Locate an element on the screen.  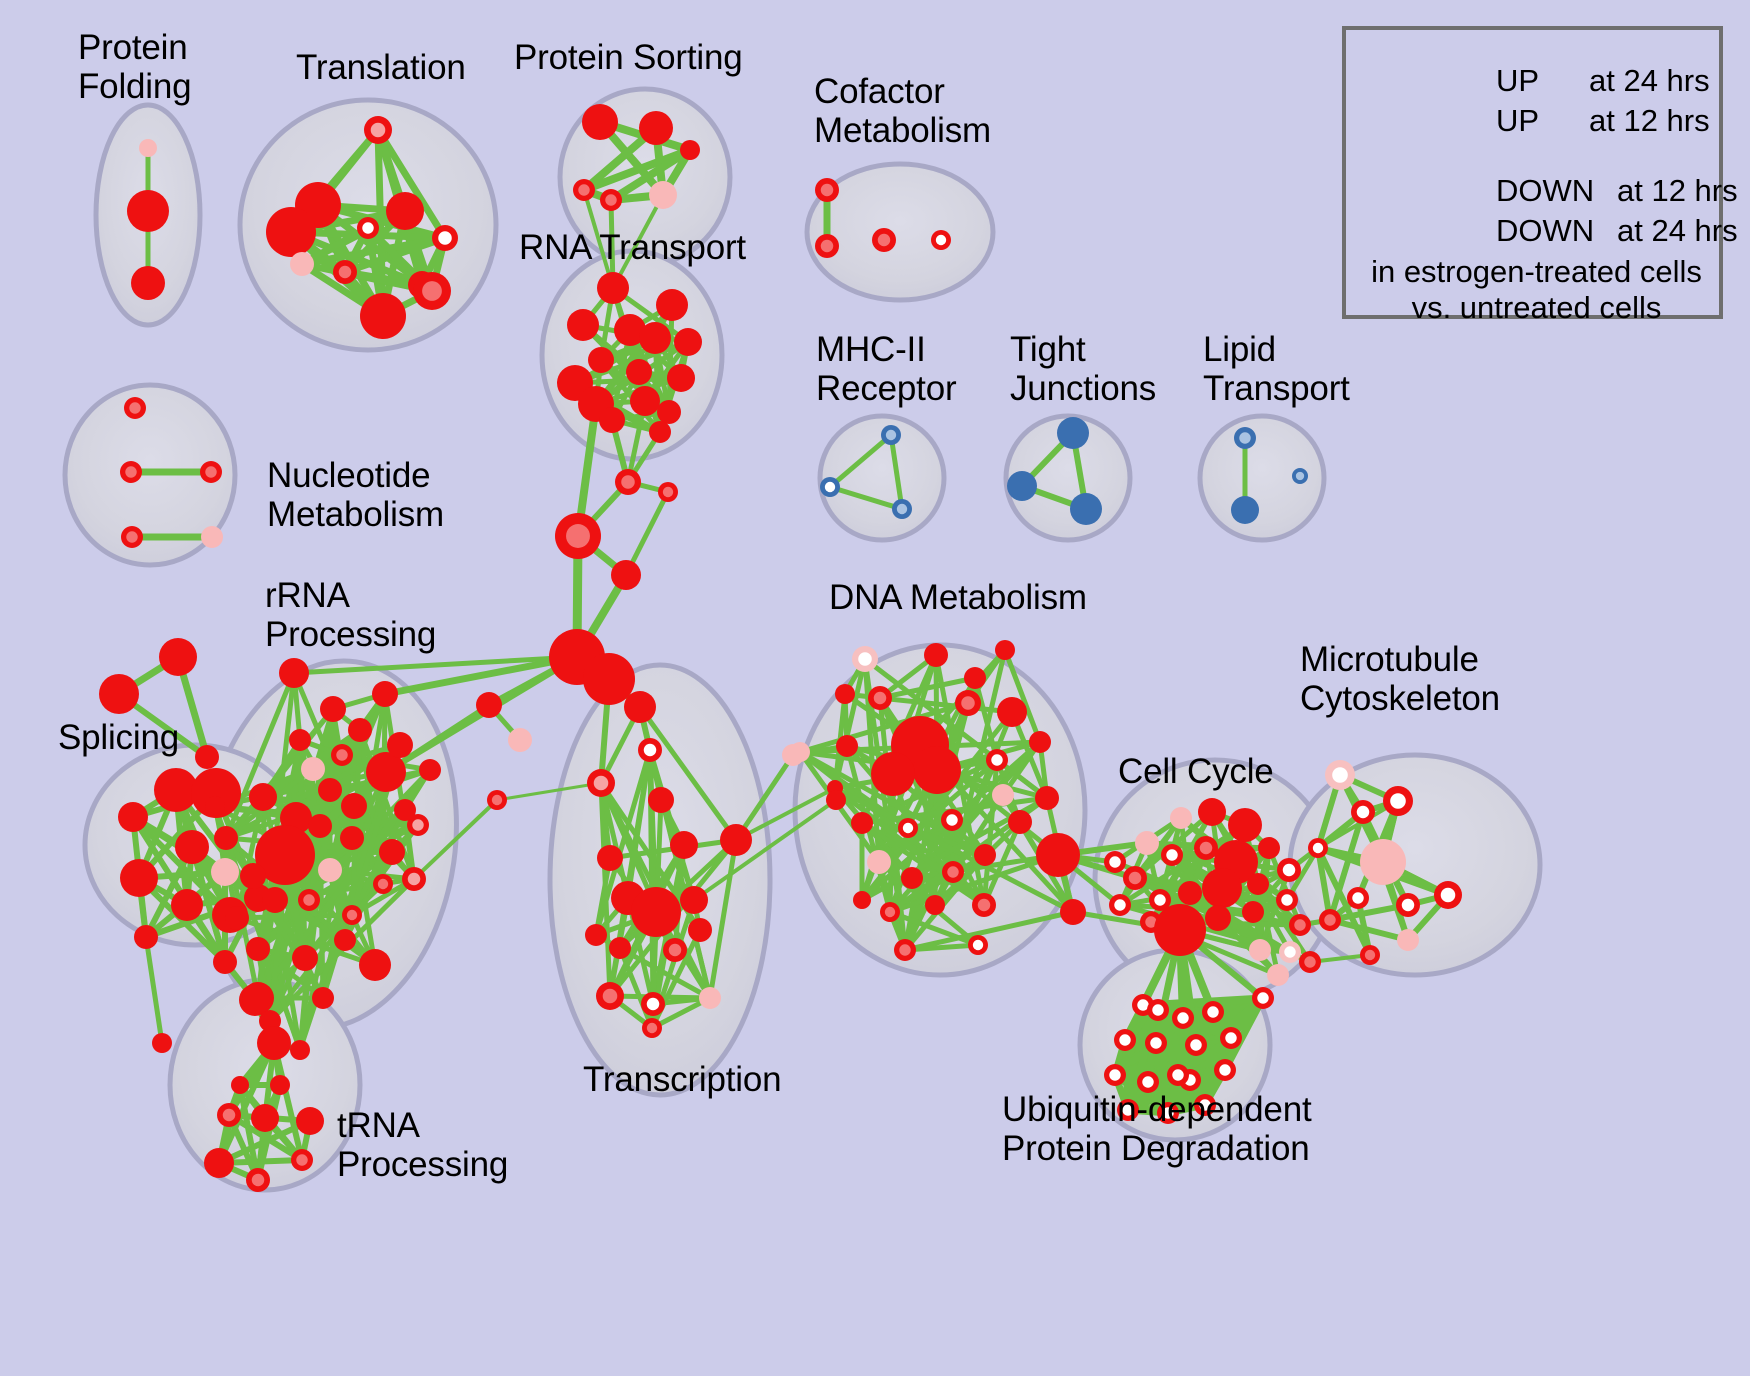
node-lipid-transport is located at coordinates (1300, 476).